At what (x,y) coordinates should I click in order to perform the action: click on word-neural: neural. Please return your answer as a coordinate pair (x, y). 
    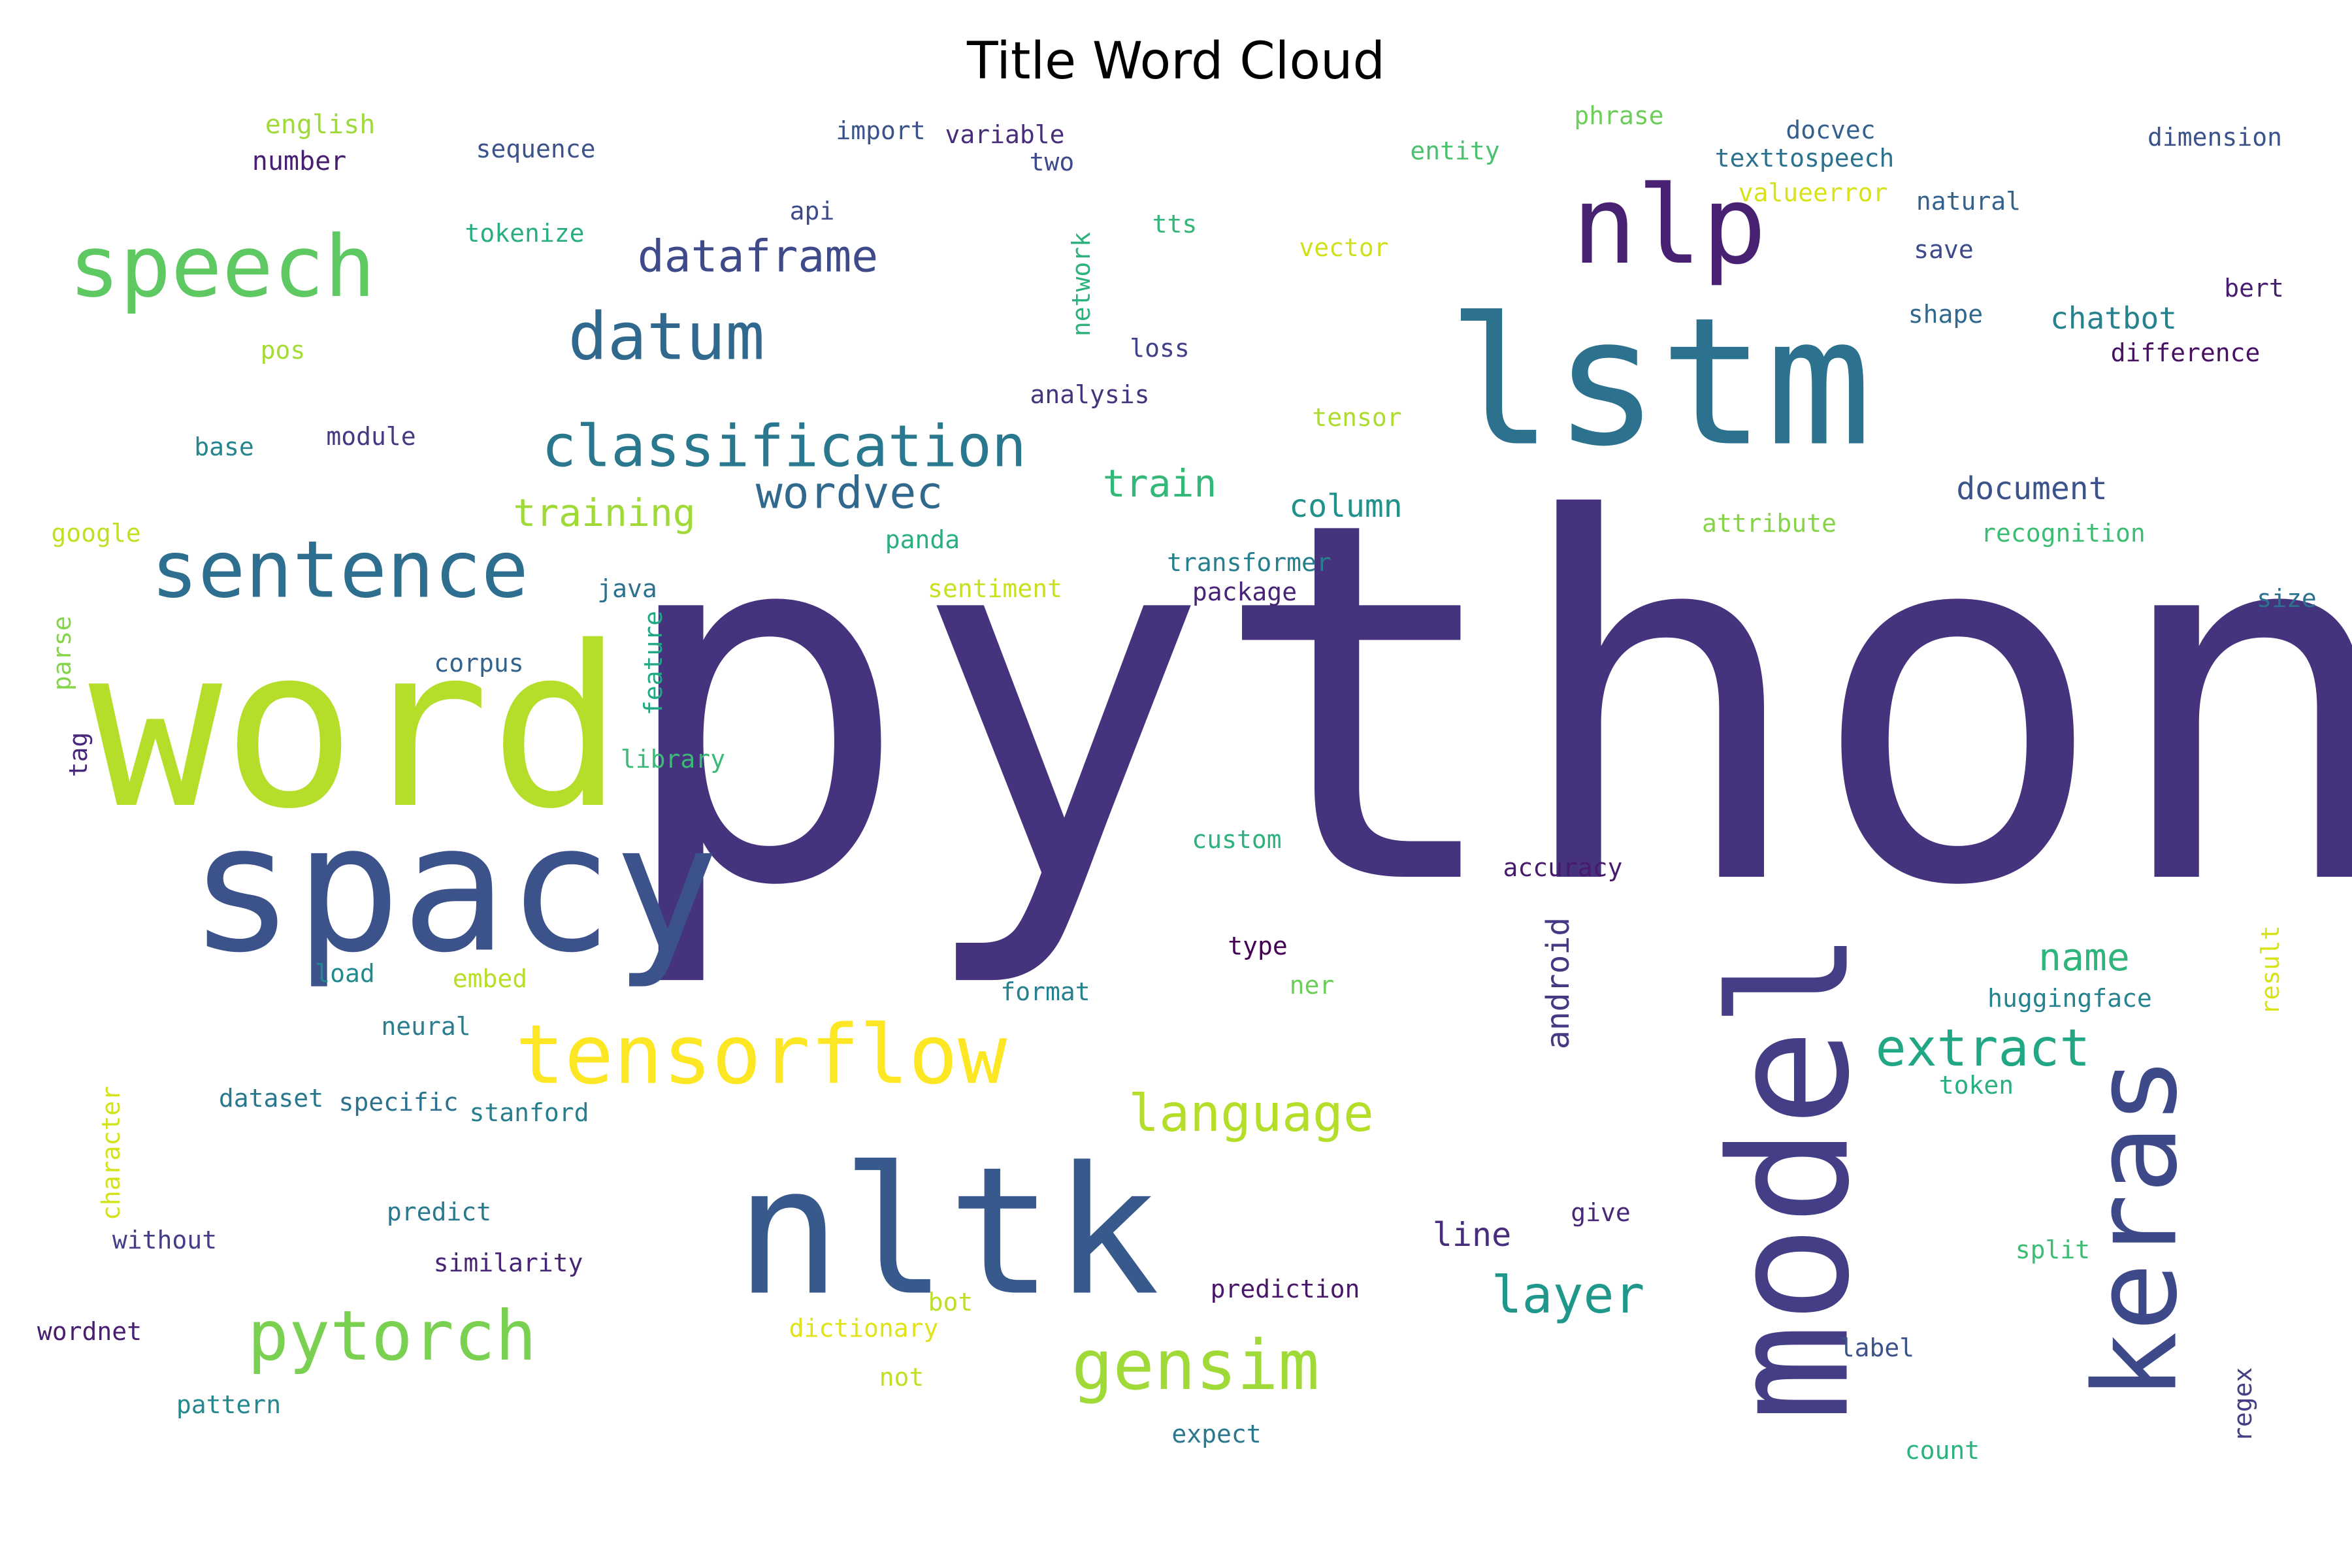
    Looking at the image, I should click on (425, 1026).